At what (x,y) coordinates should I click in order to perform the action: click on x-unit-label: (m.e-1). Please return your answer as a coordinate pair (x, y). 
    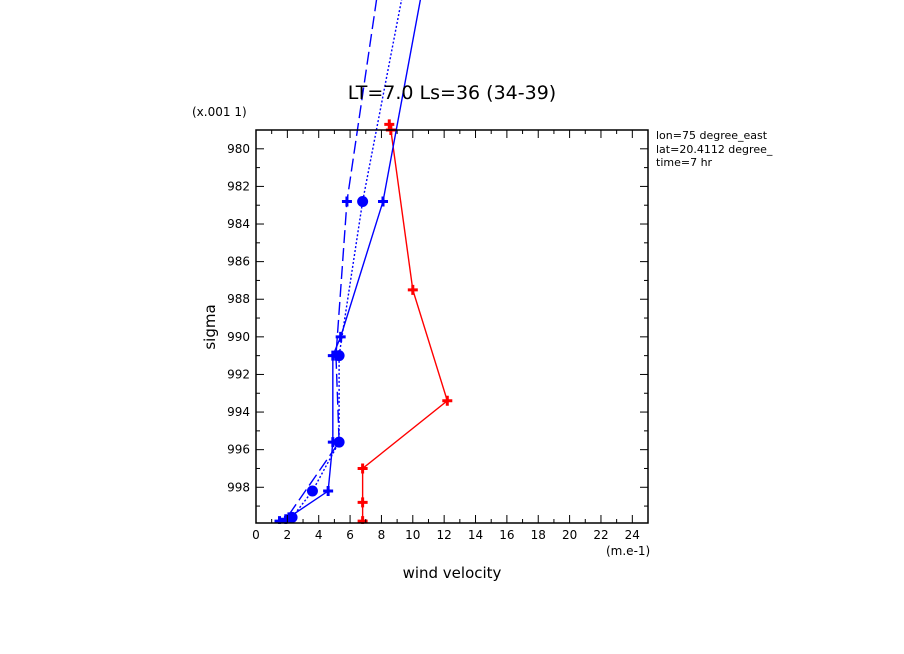
    Looking at the image, I should click on (628, 551).